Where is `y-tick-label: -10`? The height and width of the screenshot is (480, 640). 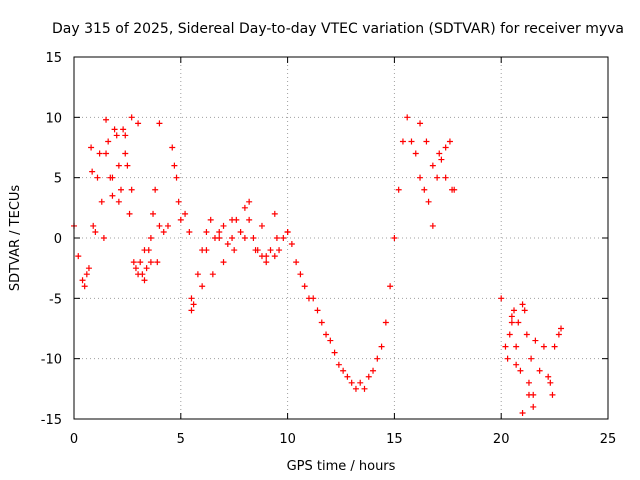 y-tick-label: -10 is located at coordinates (51, 360).